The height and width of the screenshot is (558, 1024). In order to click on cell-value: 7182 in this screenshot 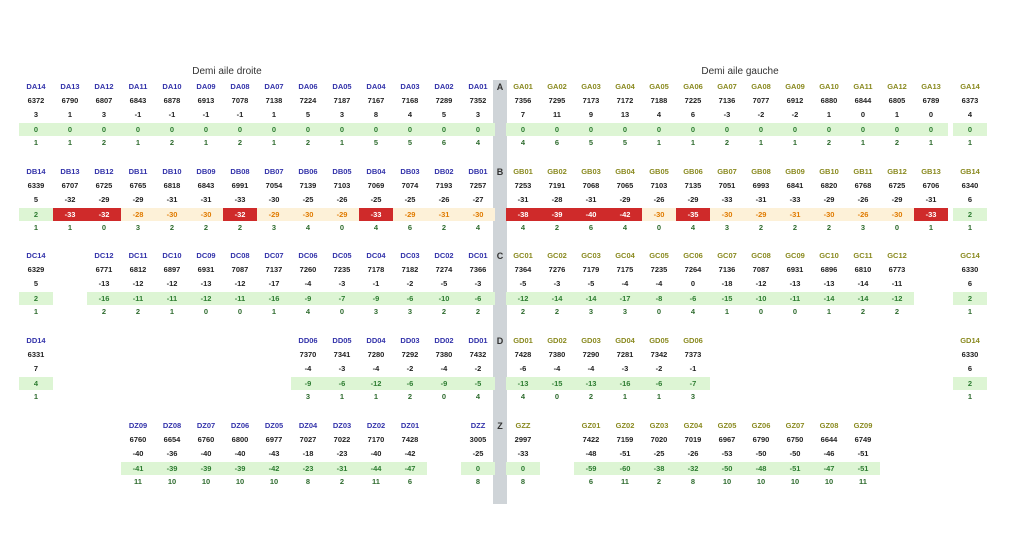, I will do `click(410, 269)`.